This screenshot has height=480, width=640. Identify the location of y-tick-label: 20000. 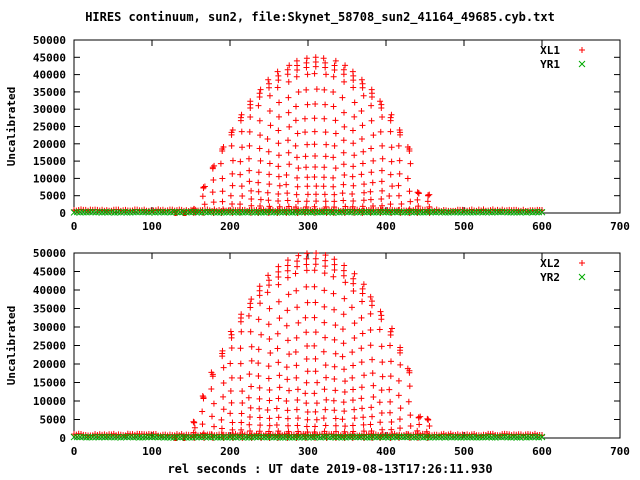
(49, 144).